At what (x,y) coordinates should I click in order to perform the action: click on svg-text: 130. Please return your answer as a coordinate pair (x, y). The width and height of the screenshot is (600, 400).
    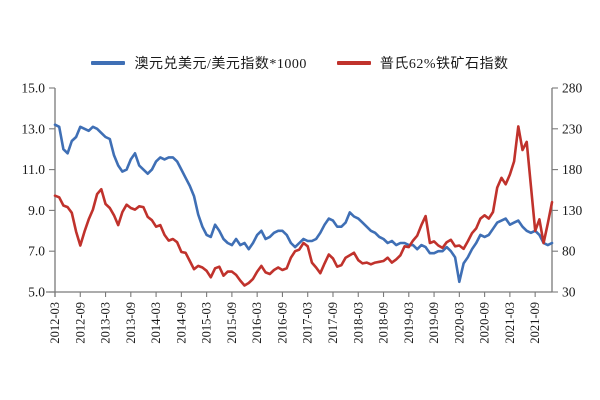
    Looking at the image, I should click on (572, 210).